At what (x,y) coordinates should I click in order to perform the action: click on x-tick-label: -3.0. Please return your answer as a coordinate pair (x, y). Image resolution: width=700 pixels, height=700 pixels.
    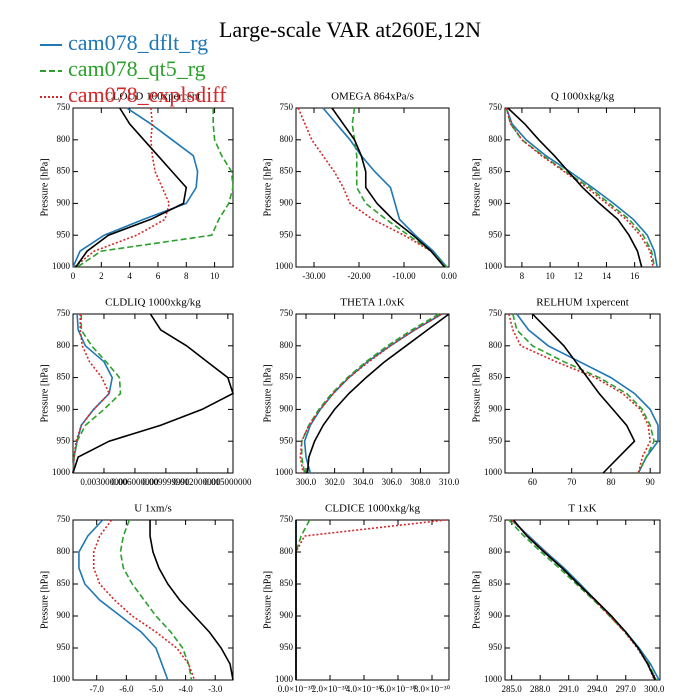
    Looking at the image, I should click on (215, 689).